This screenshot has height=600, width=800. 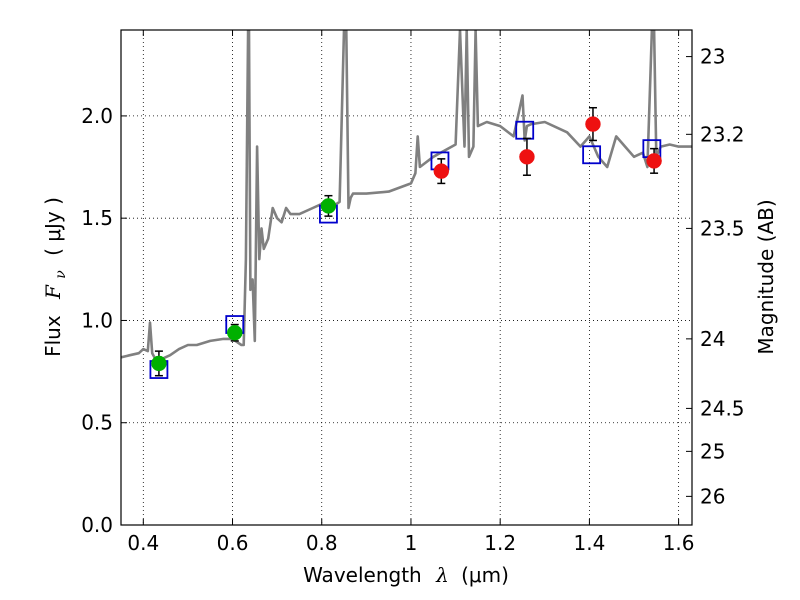 What do you see at coordinates (589, 543) in the screenshot?
I see `x-tick-label: 1.4` at bounding box center [589, 543].